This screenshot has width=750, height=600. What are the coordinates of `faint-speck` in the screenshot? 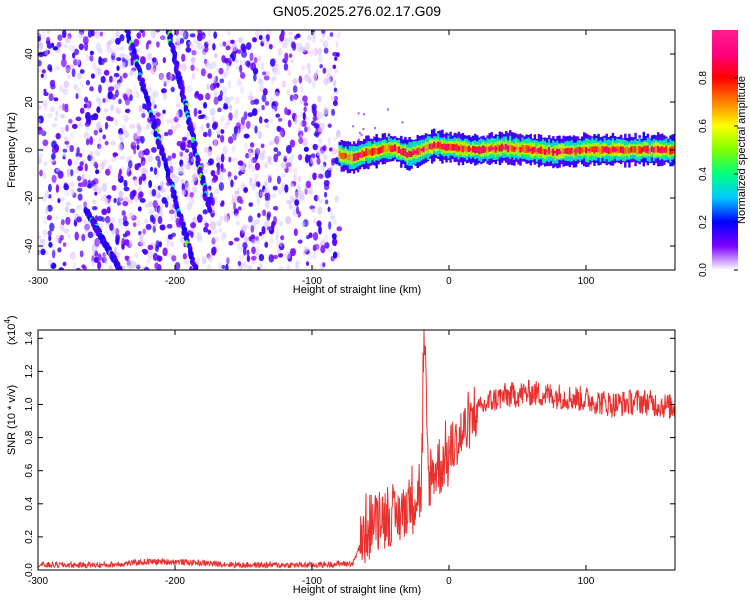 It's located at (363, 129).